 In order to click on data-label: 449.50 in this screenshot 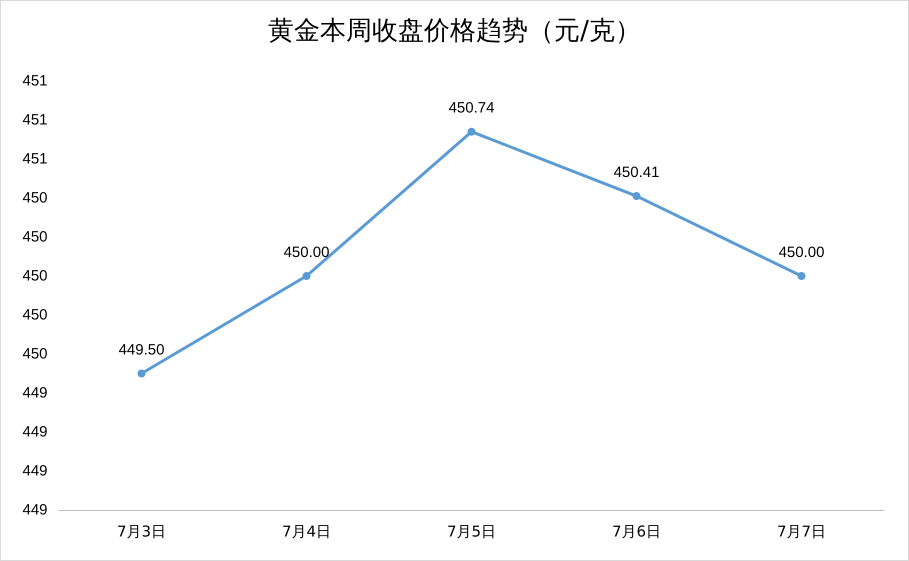, I will do `click(141, 350)`.